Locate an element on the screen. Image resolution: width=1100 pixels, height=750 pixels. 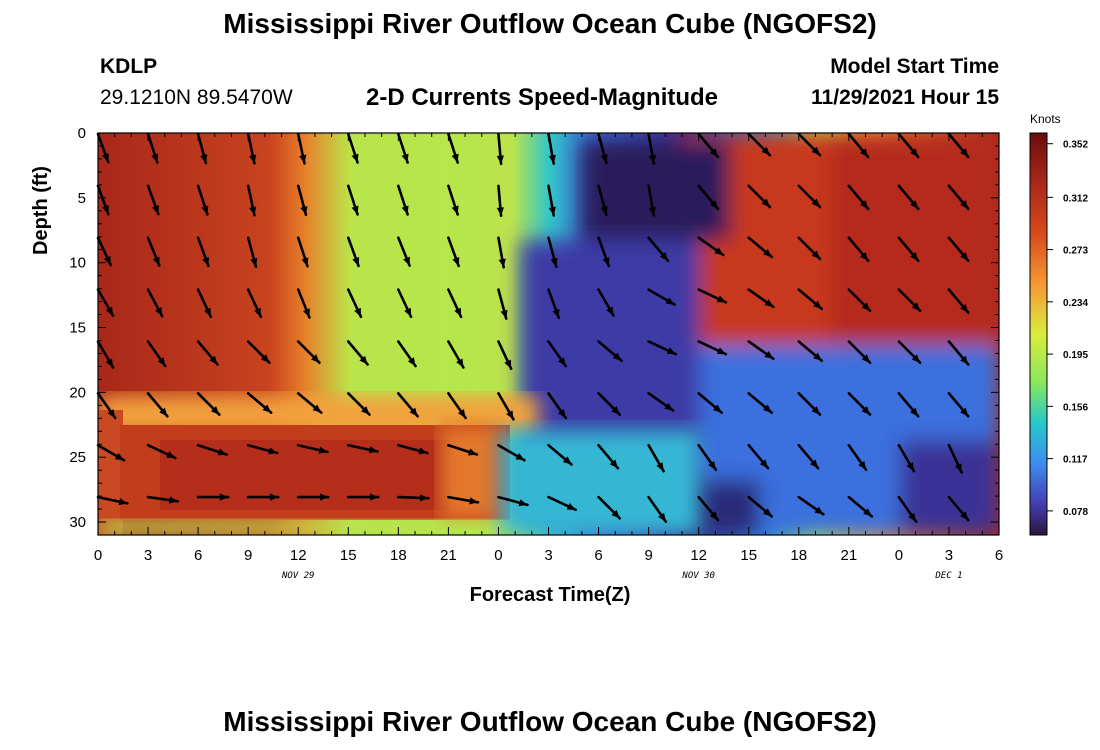
y-tick-label: 5 is located at coordinates (82, 198).